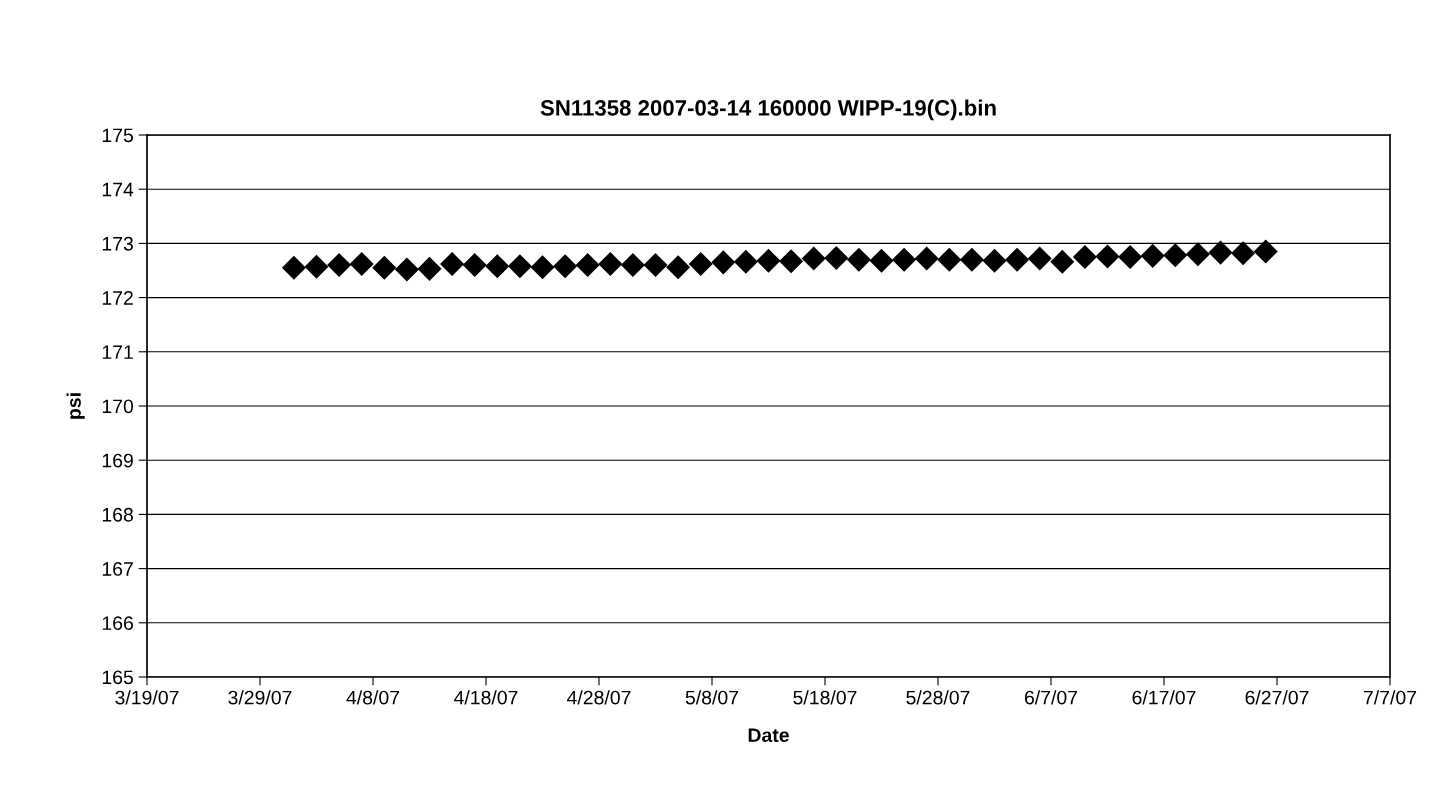  What do you see at coordinates (260, 697) in the screenshot?
I see `x-tick-label: 3/29/07` at bounding box center [260, 697].